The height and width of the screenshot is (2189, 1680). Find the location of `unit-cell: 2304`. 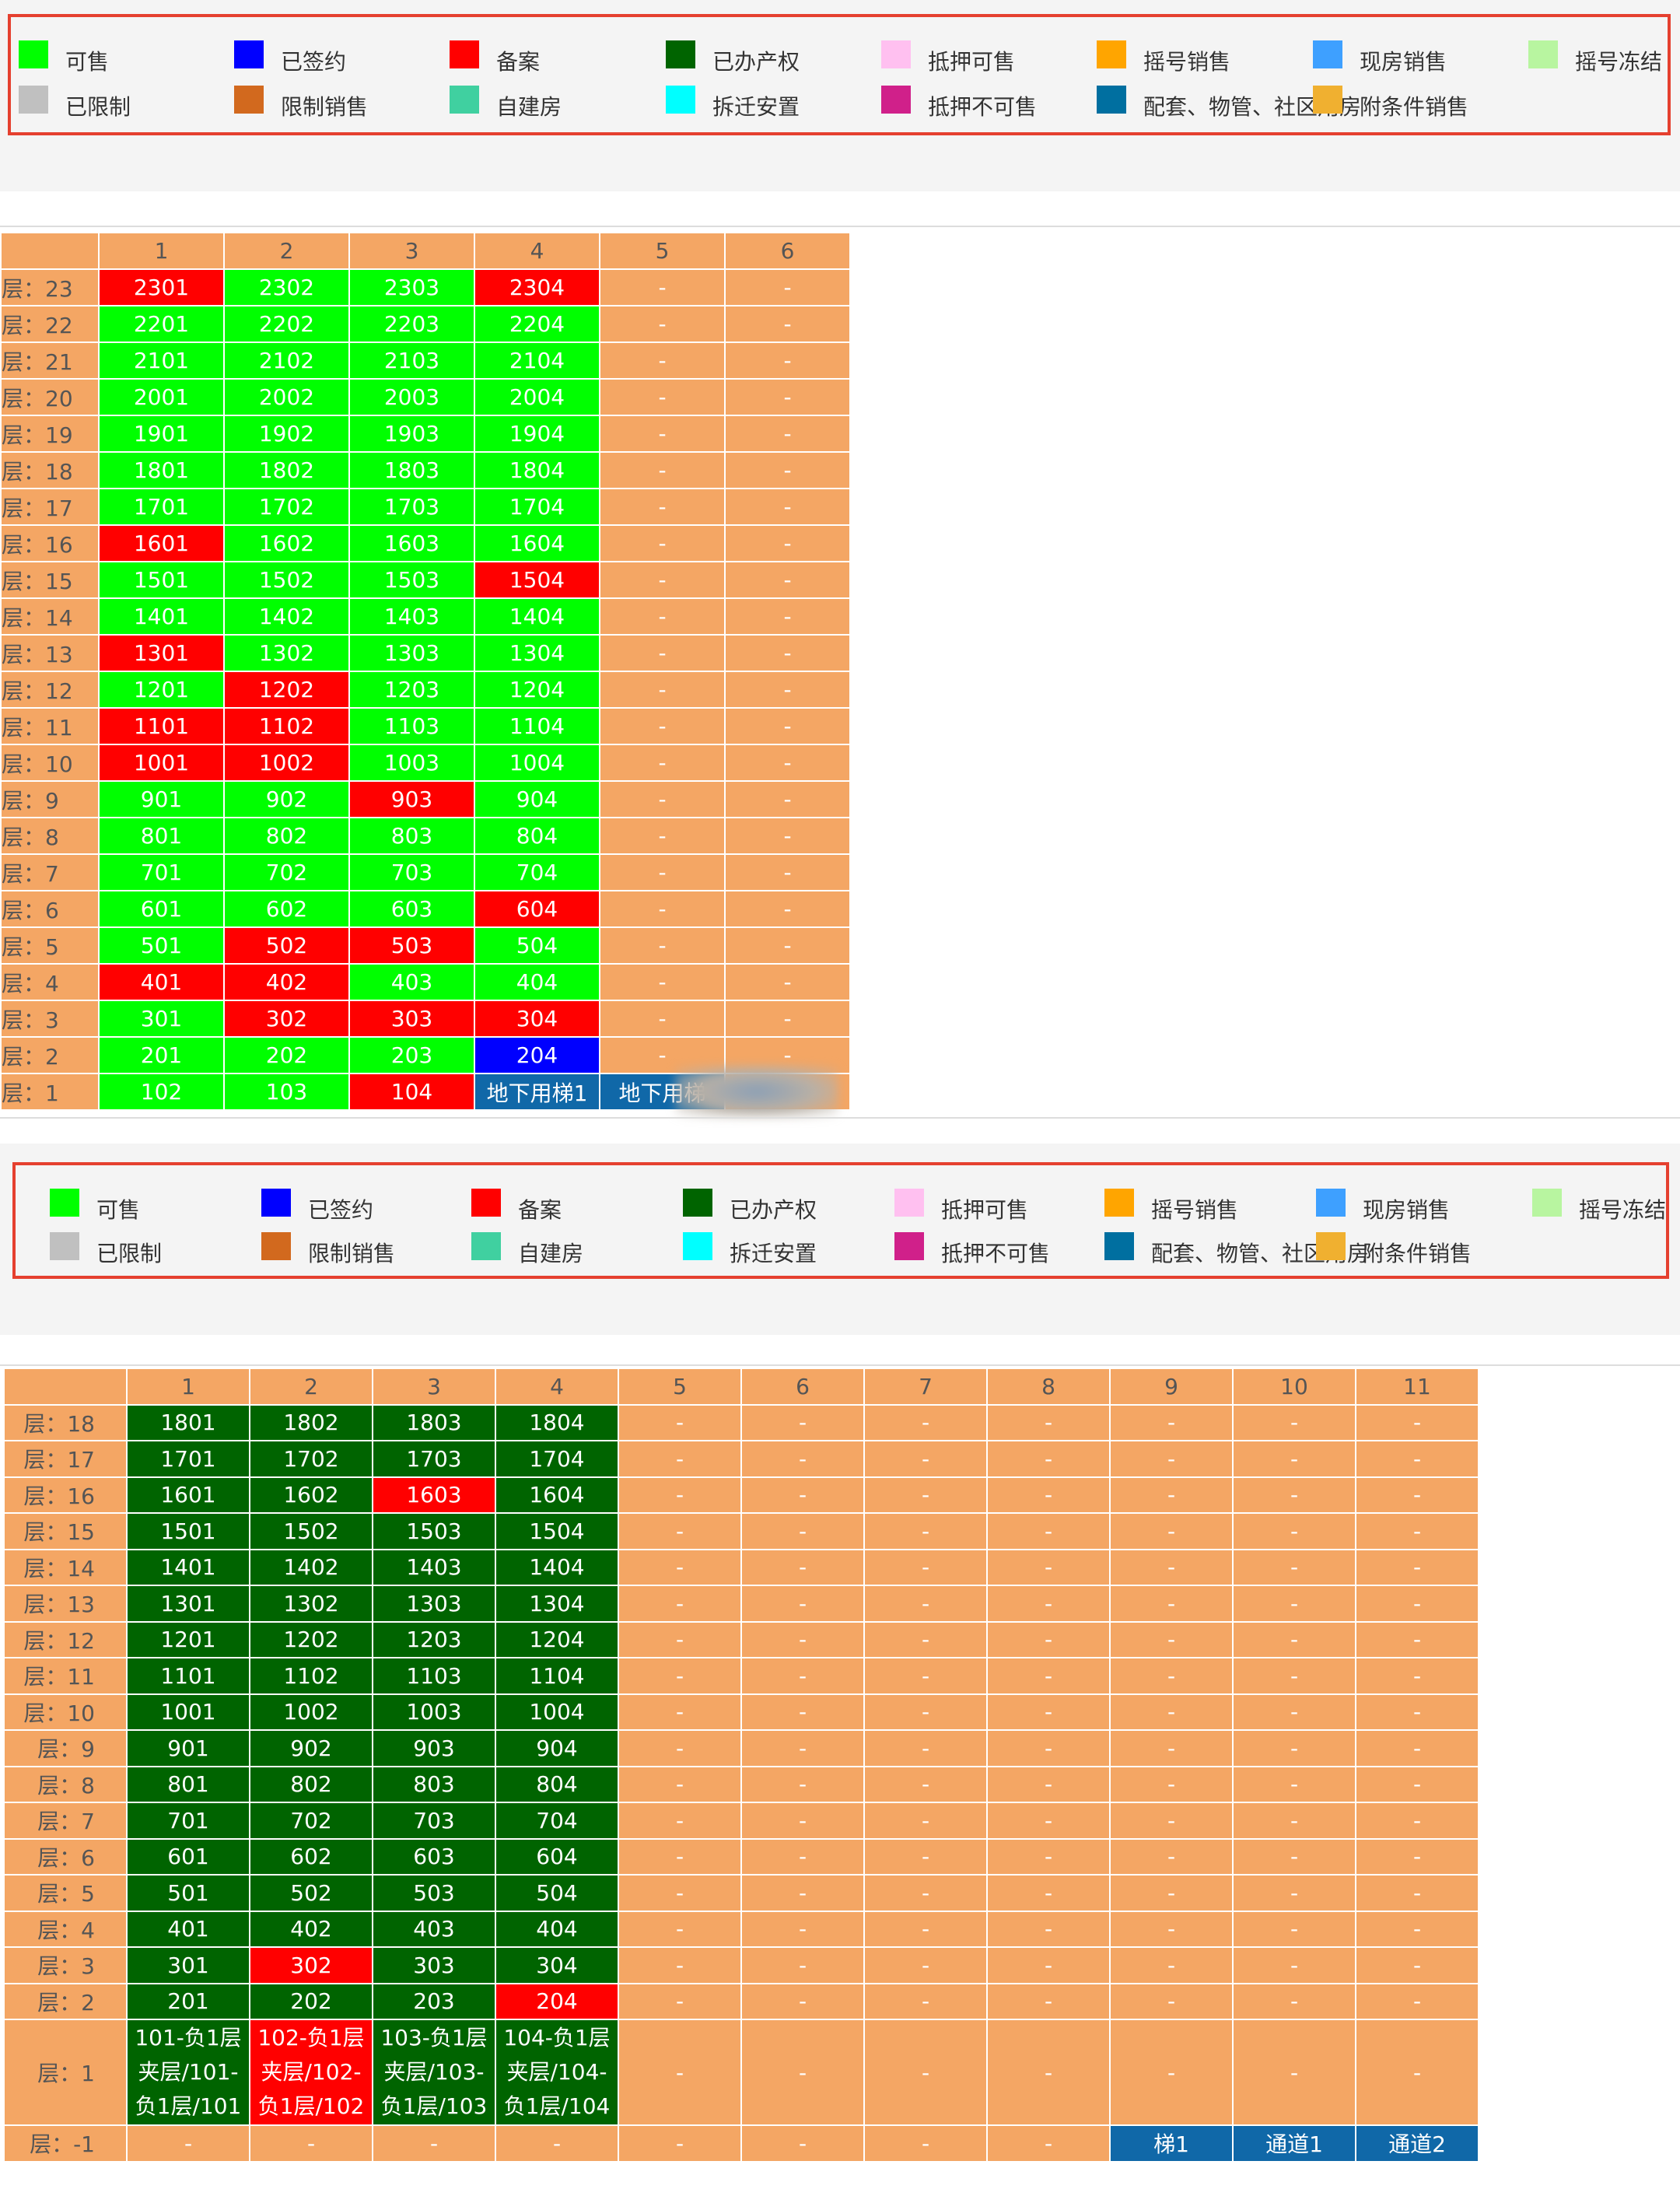

unit-cell: 2304 is located at coordinates (537, 287).